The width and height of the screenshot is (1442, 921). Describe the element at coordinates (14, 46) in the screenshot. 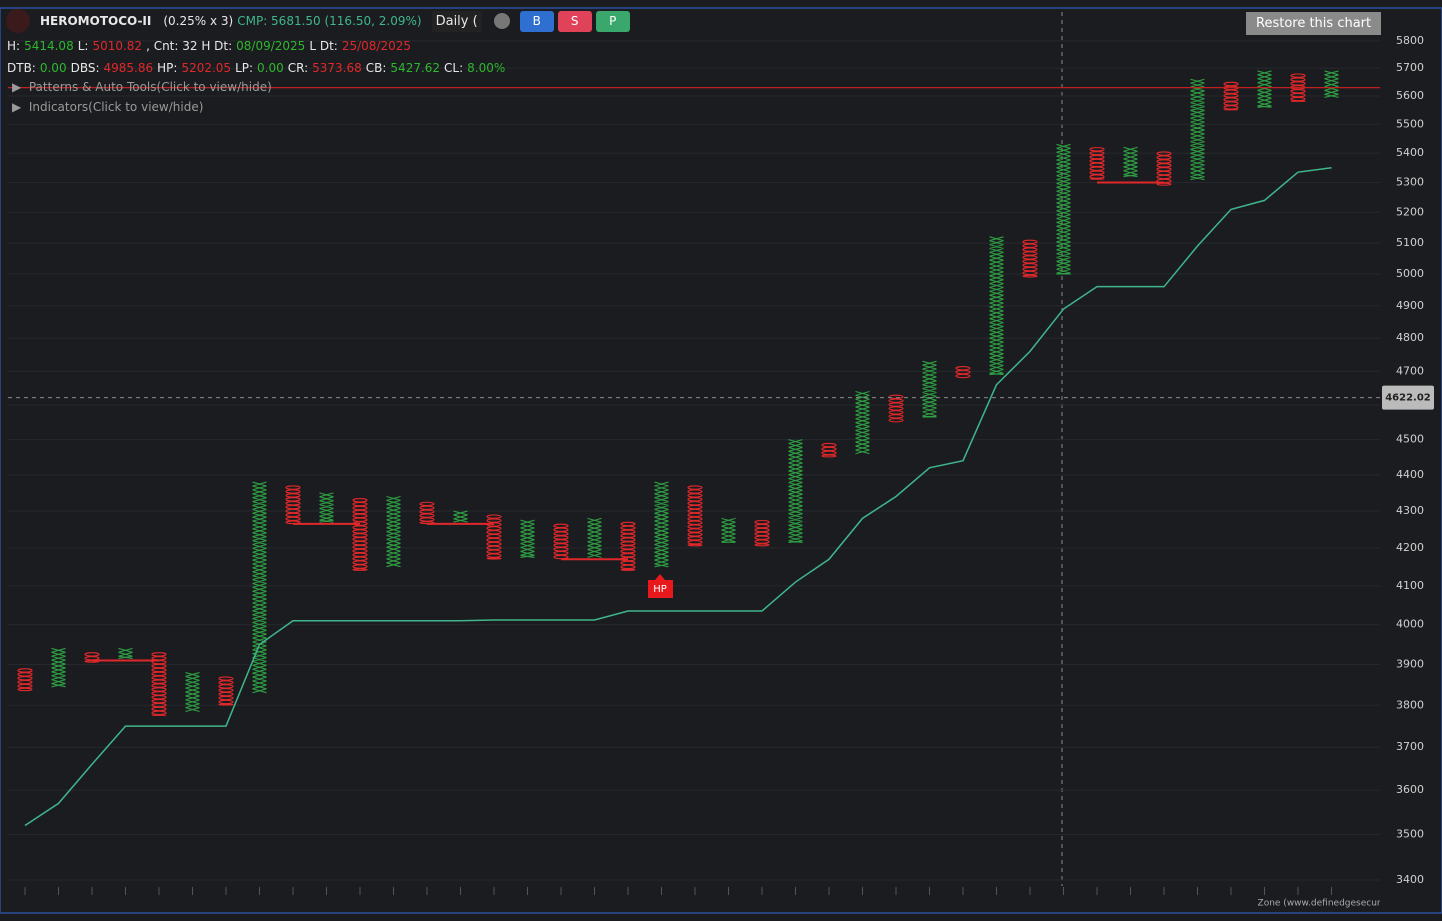

I see `stat: H:` at that location.